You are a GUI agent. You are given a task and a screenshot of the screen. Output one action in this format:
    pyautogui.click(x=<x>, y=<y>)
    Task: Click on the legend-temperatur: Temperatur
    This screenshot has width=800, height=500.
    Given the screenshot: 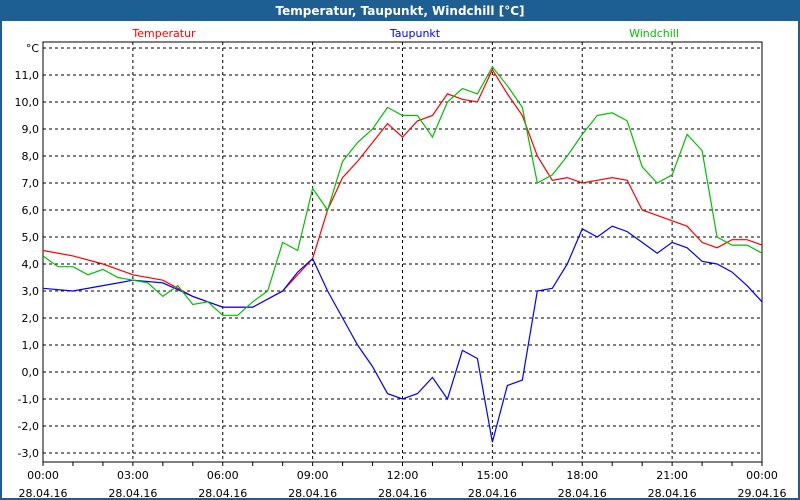 What is the action you would take?
    pyautogui.click(x=163, y=33)
    